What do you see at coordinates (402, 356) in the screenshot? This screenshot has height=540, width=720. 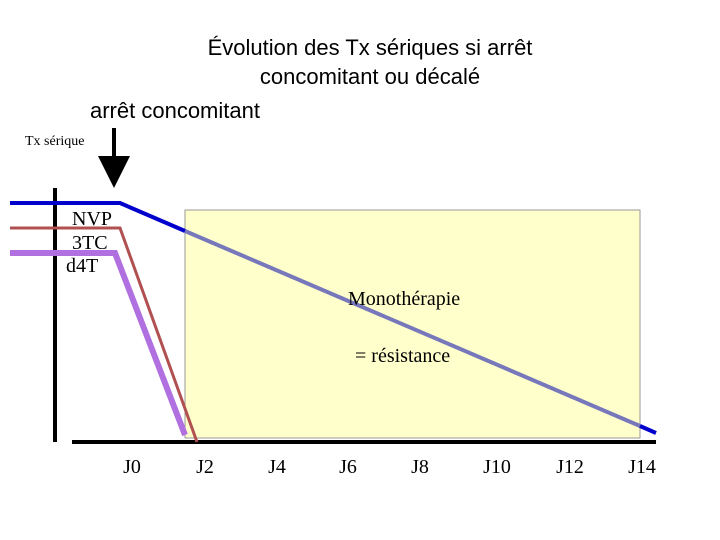 I see `box-label: = résistance` at bounding box center [402, 356].